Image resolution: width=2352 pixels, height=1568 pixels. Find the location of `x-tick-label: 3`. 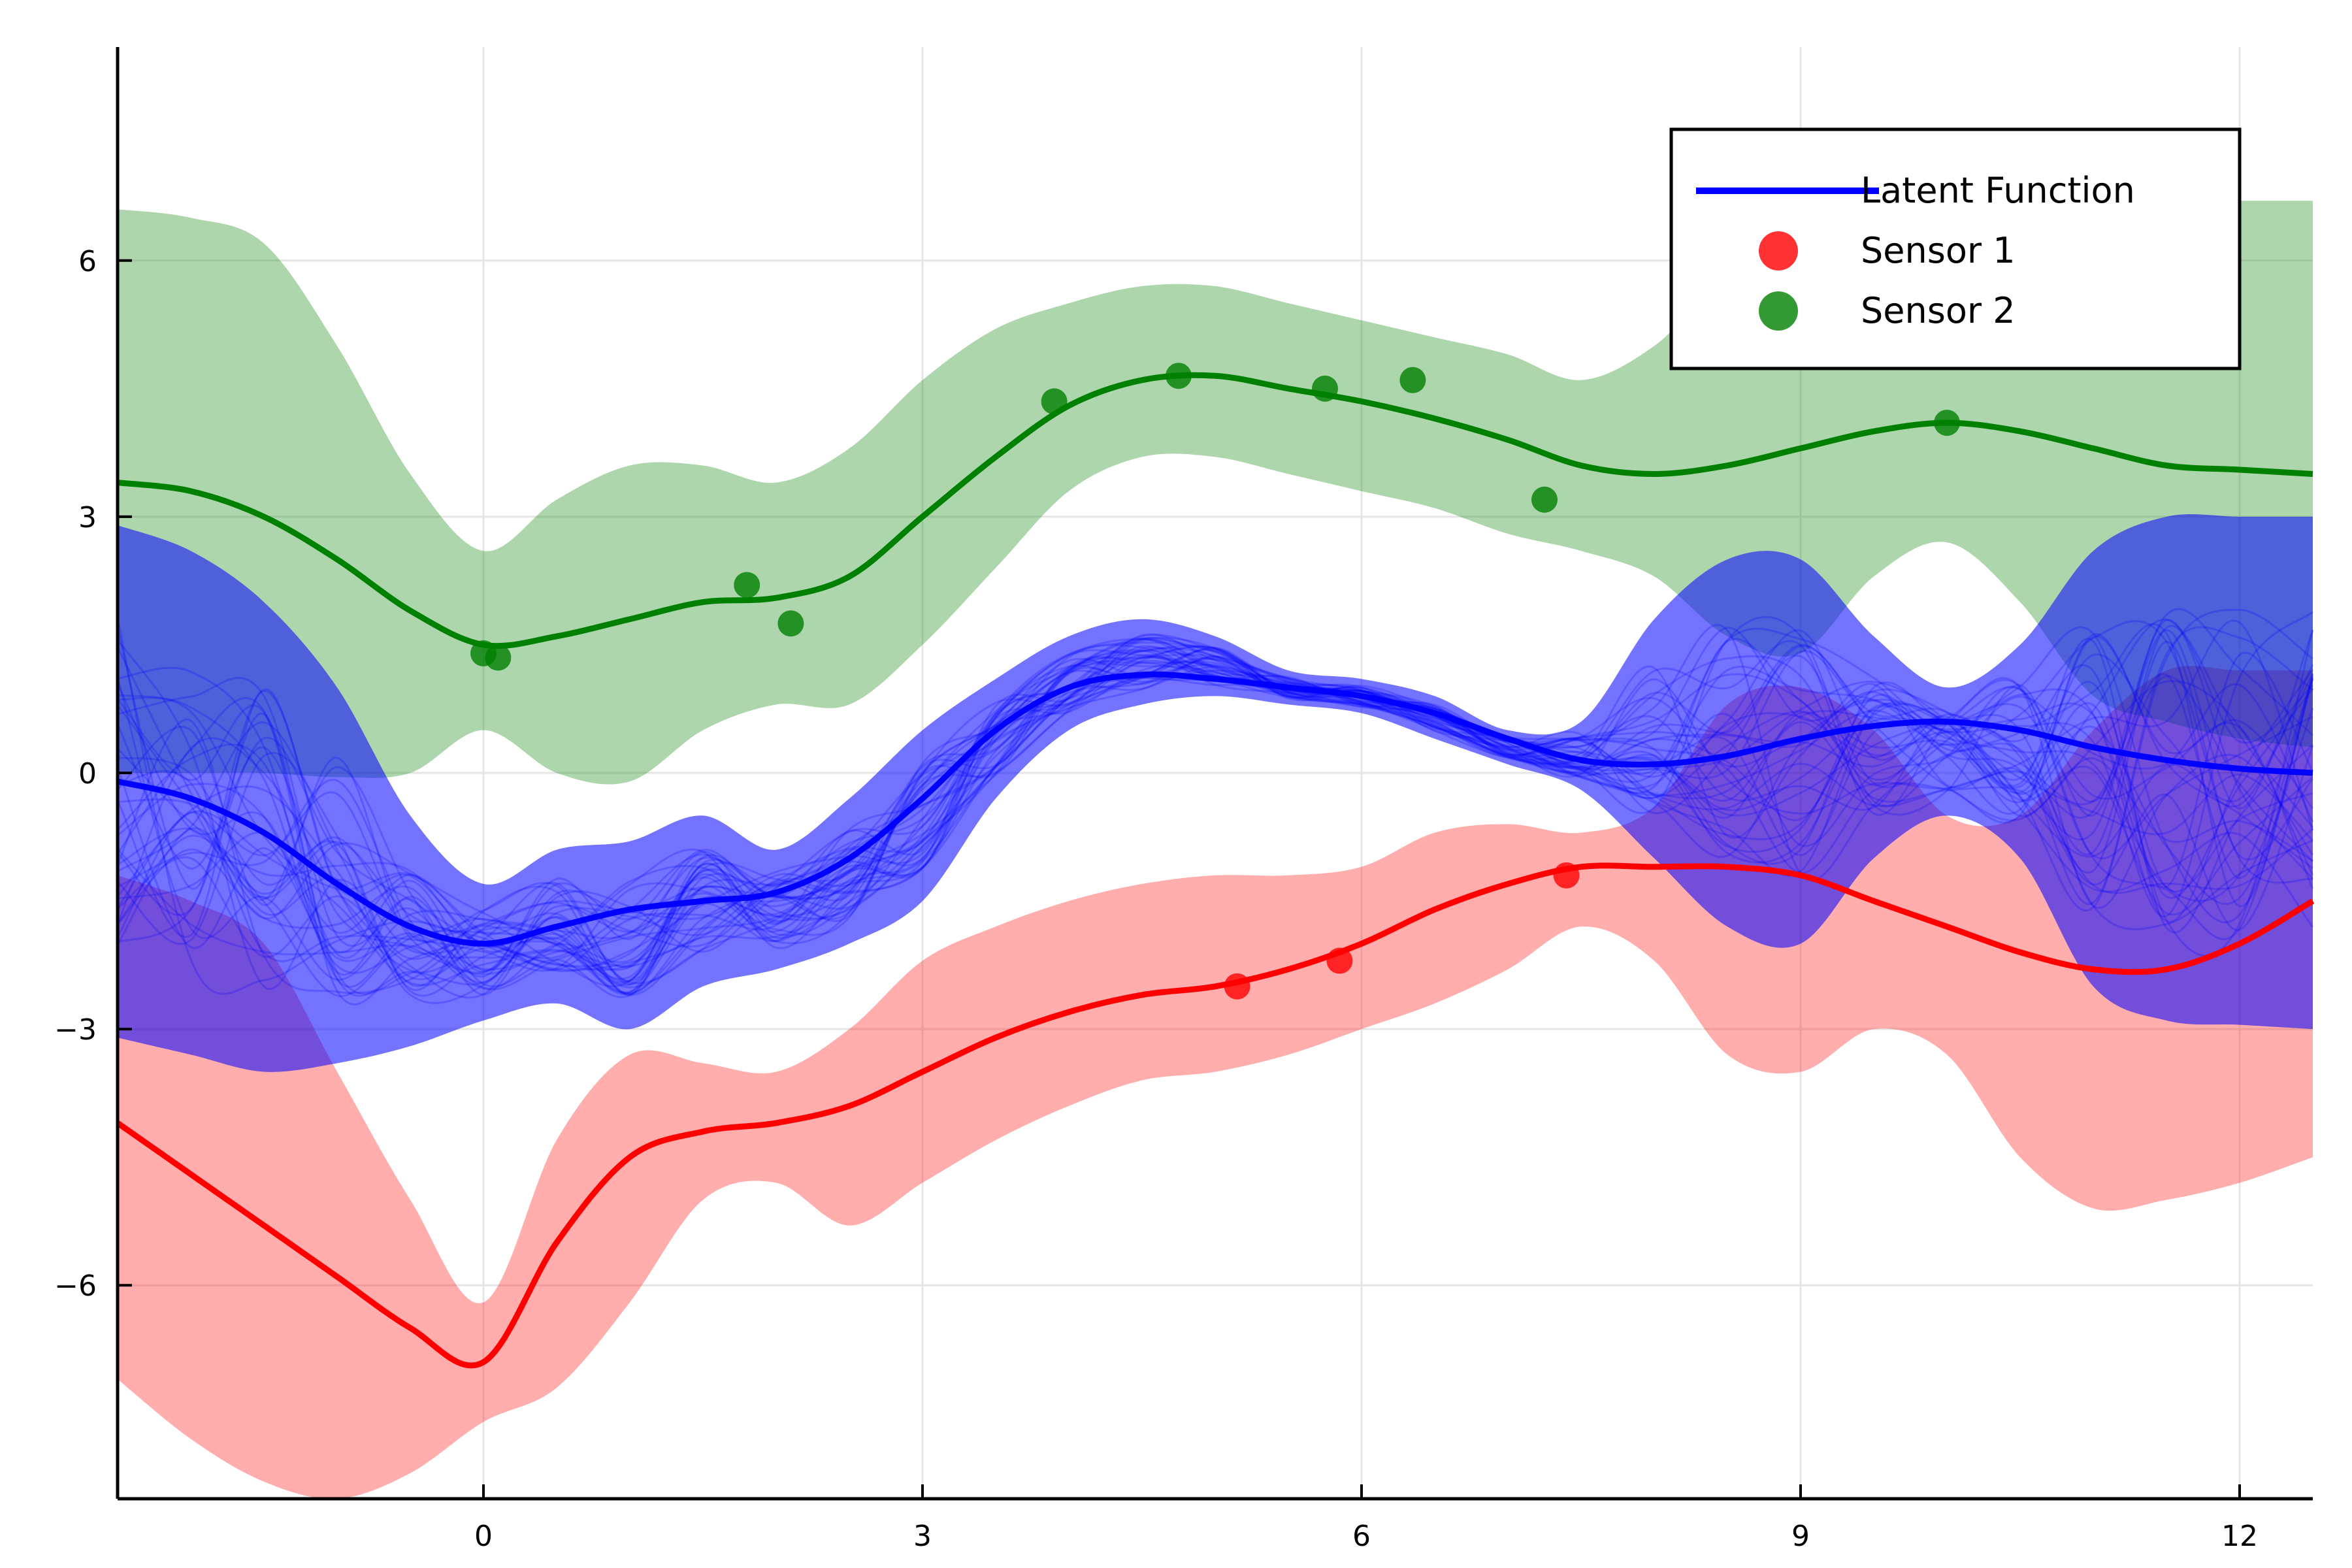

x-tick-label: 3 is located at coordinates (922, 1536).